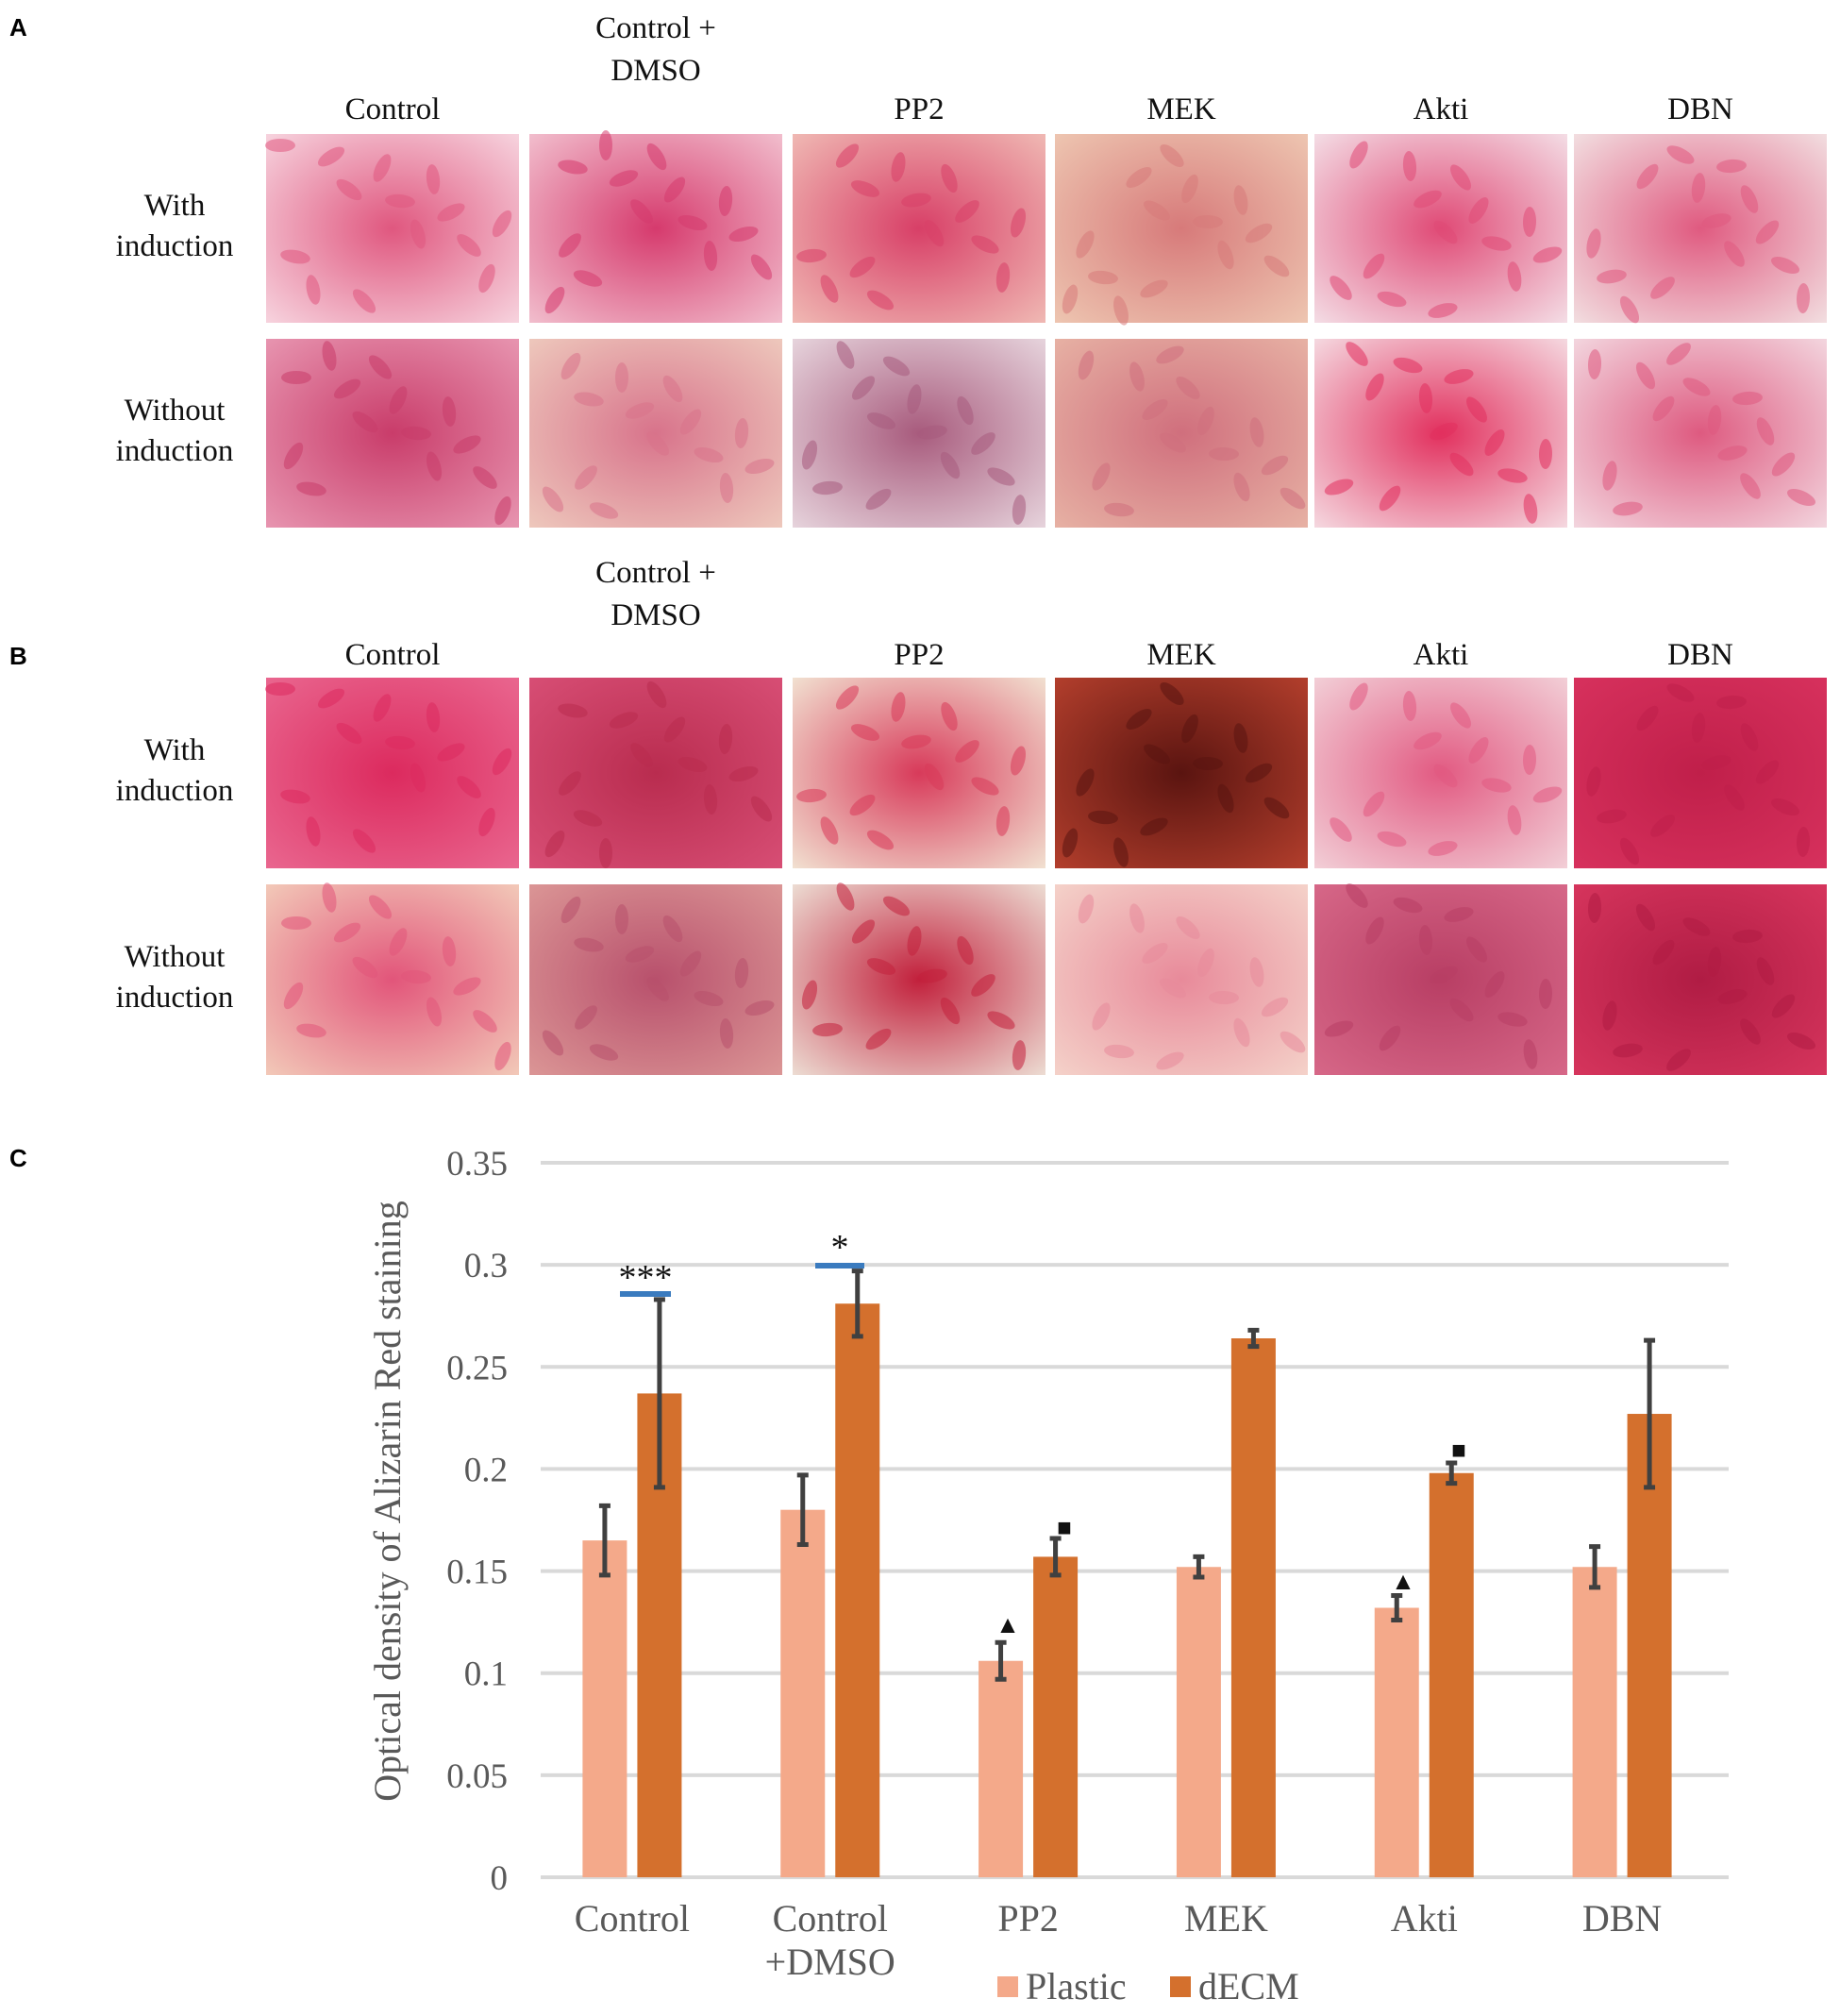 The width and height of the screenshot is (1840, 2016). Describe the element at coordinates (1225, 1918) in the screenshot. I see `x-tick-label: MEK` at that location.